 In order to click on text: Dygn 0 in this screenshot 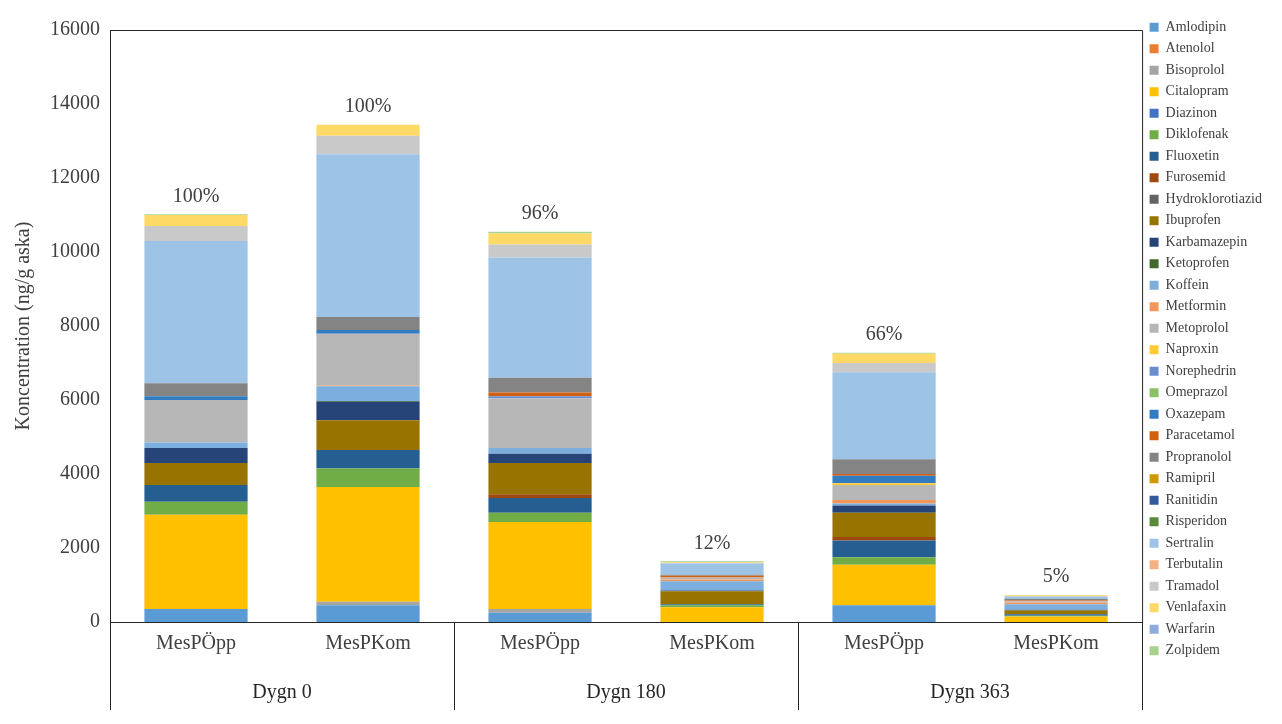, I will do `click(282, 691)`.